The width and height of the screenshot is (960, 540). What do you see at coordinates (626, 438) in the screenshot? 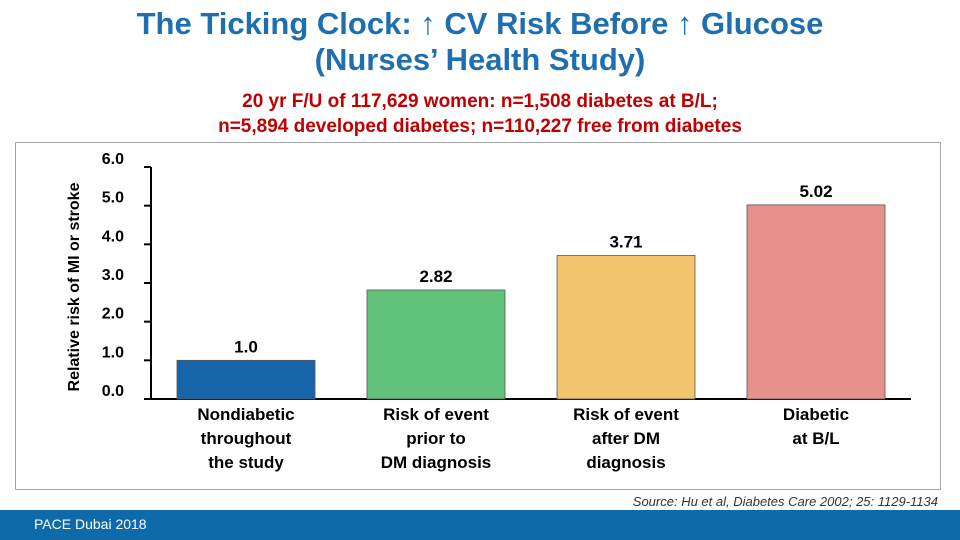
I see `x-category-label: after DM` at bounding box center [626, 438].